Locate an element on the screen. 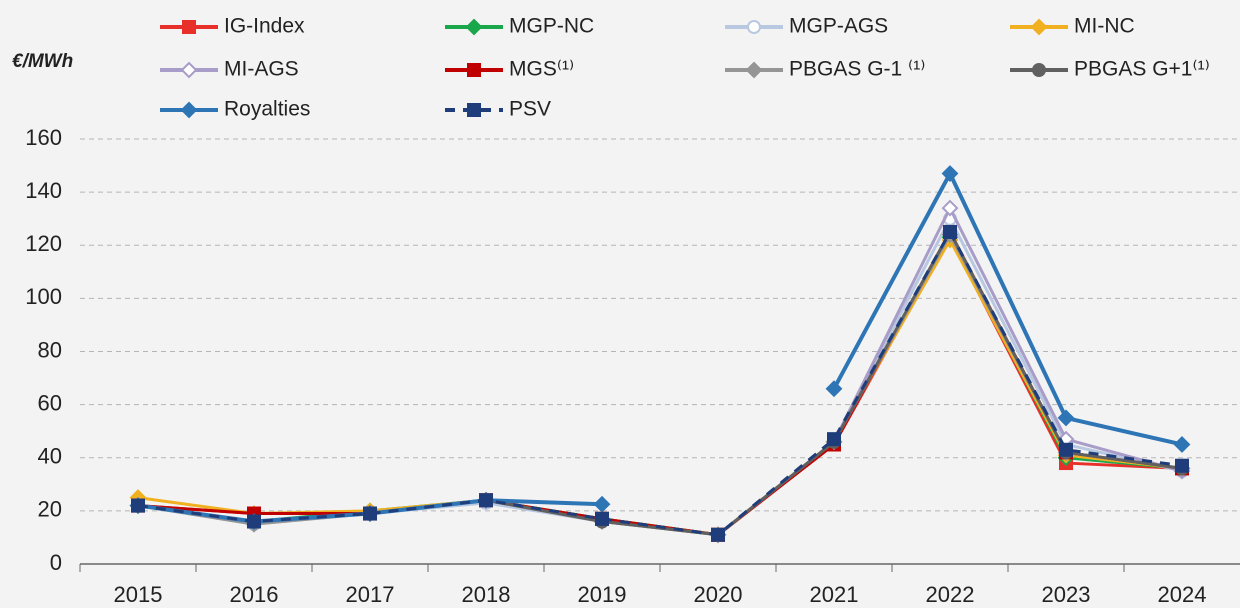  x-tick-label: 2017 is located at coordinates (370, 594).